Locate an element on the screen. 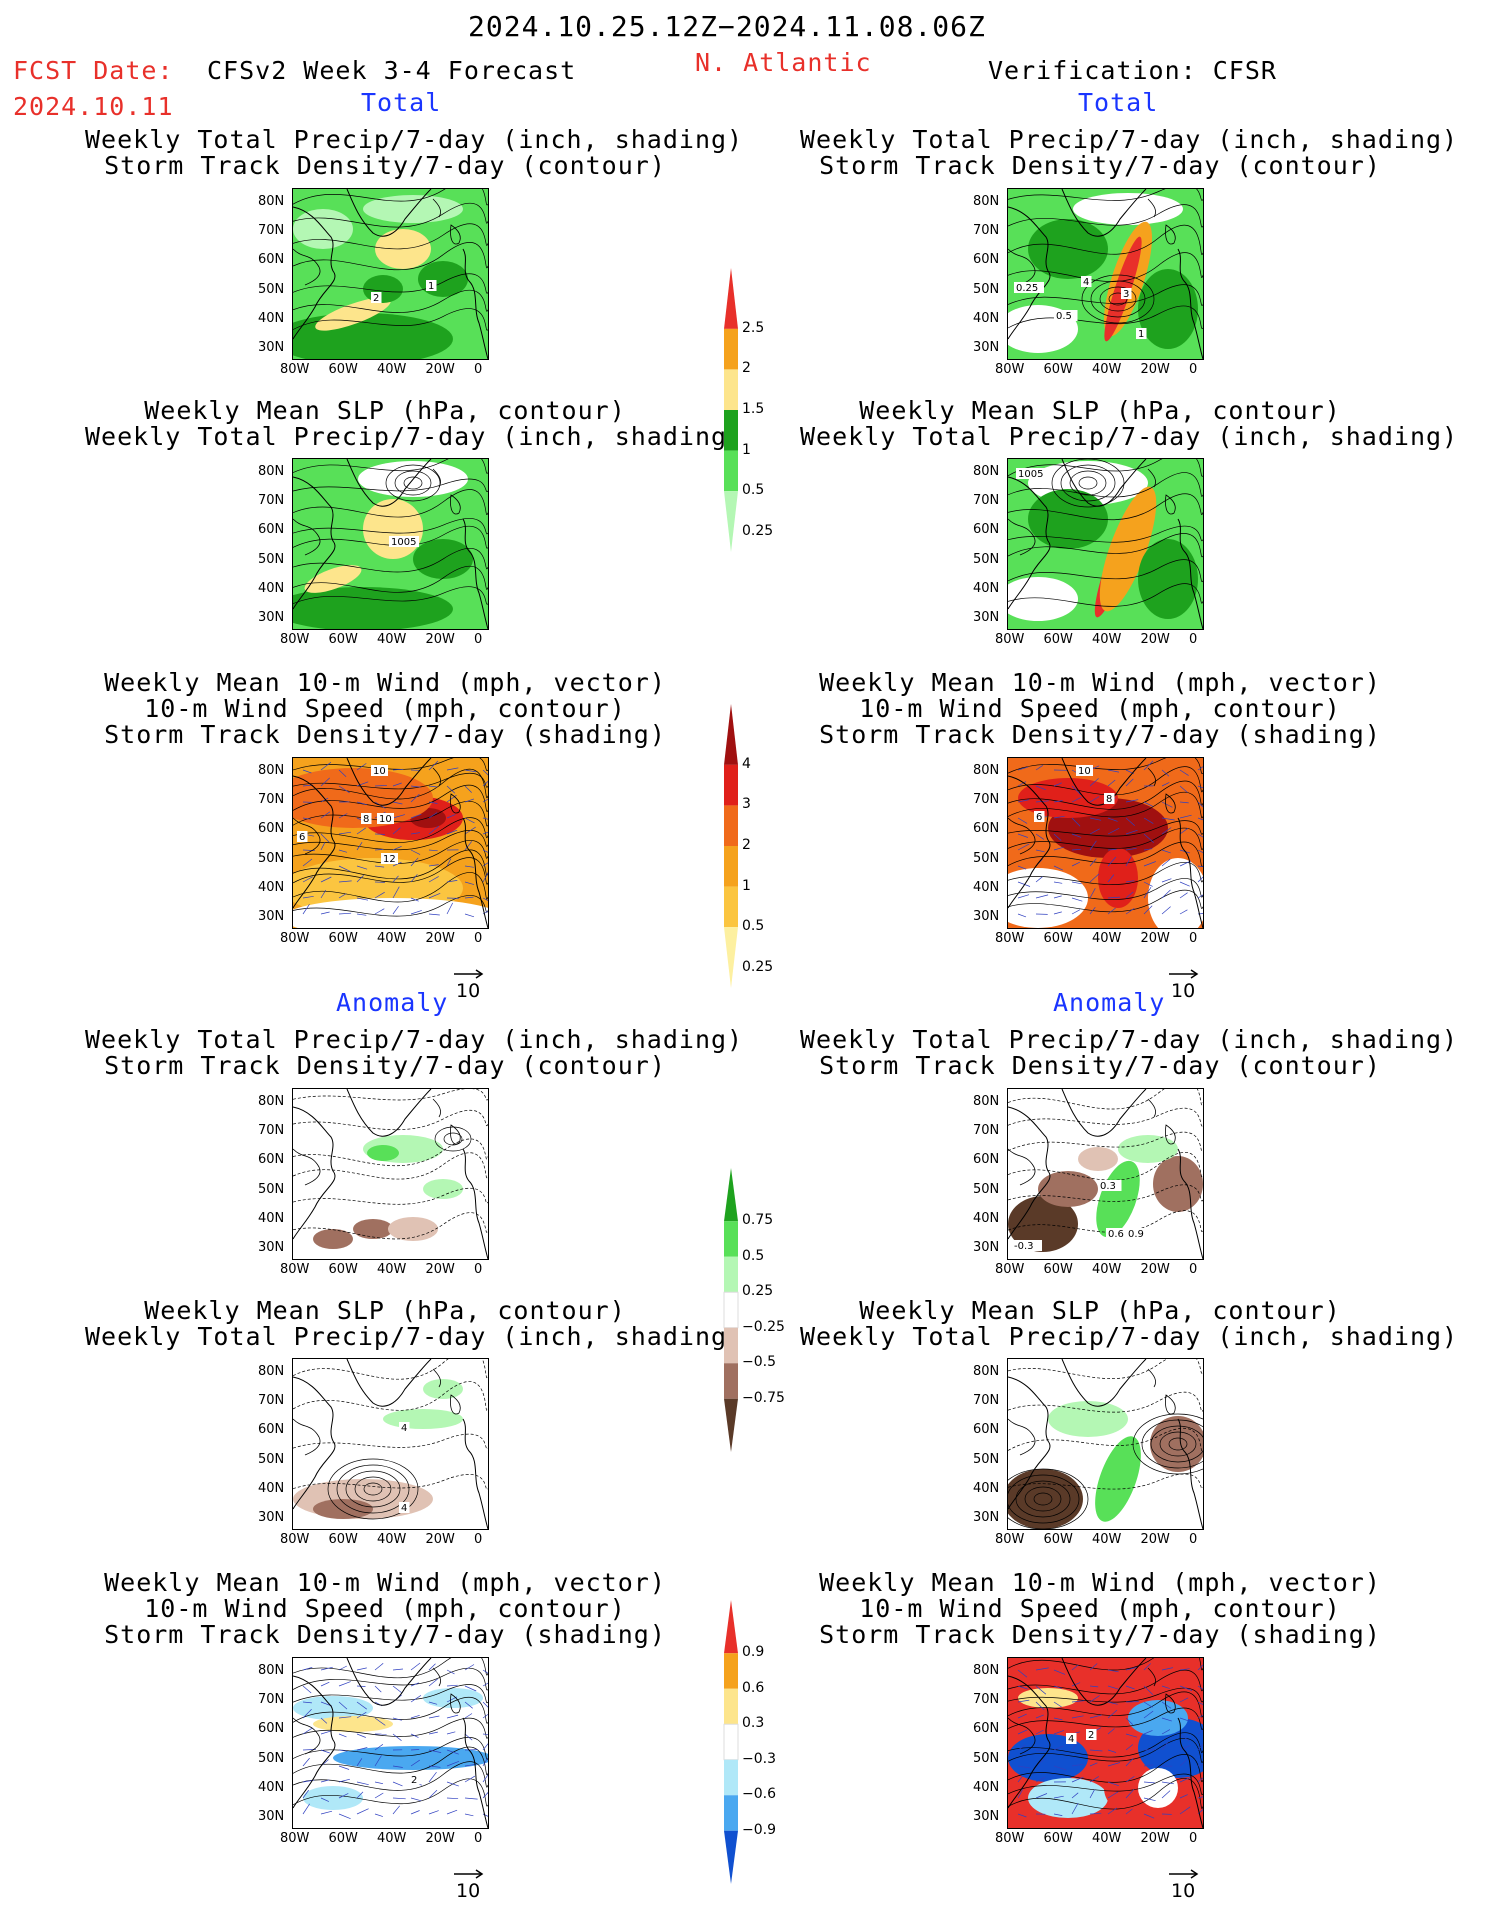 The height and width of the screenshot is (1925, 1487). panel-title-v-slp-line1: Weekly Mean SLP (hPa, contour) is located at coordinates (1100, 410).